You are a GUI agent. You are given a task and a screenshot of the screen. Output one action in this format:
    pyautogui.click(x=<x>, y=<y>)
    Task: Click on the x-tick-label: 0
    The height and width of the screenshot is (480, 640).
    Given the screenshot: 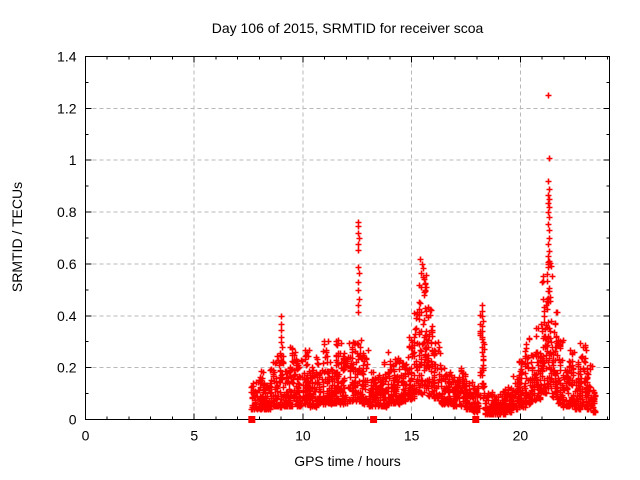 What is the action you would take?
    pyautogui.click(x=86, y=436)
    